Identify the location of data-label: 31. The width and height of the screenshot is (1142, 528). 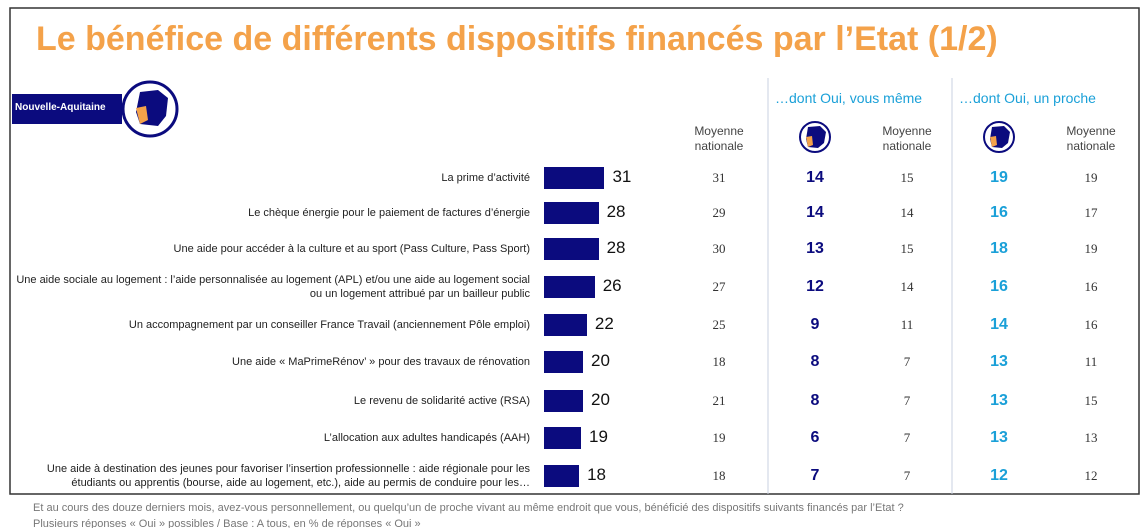
(622, 176).